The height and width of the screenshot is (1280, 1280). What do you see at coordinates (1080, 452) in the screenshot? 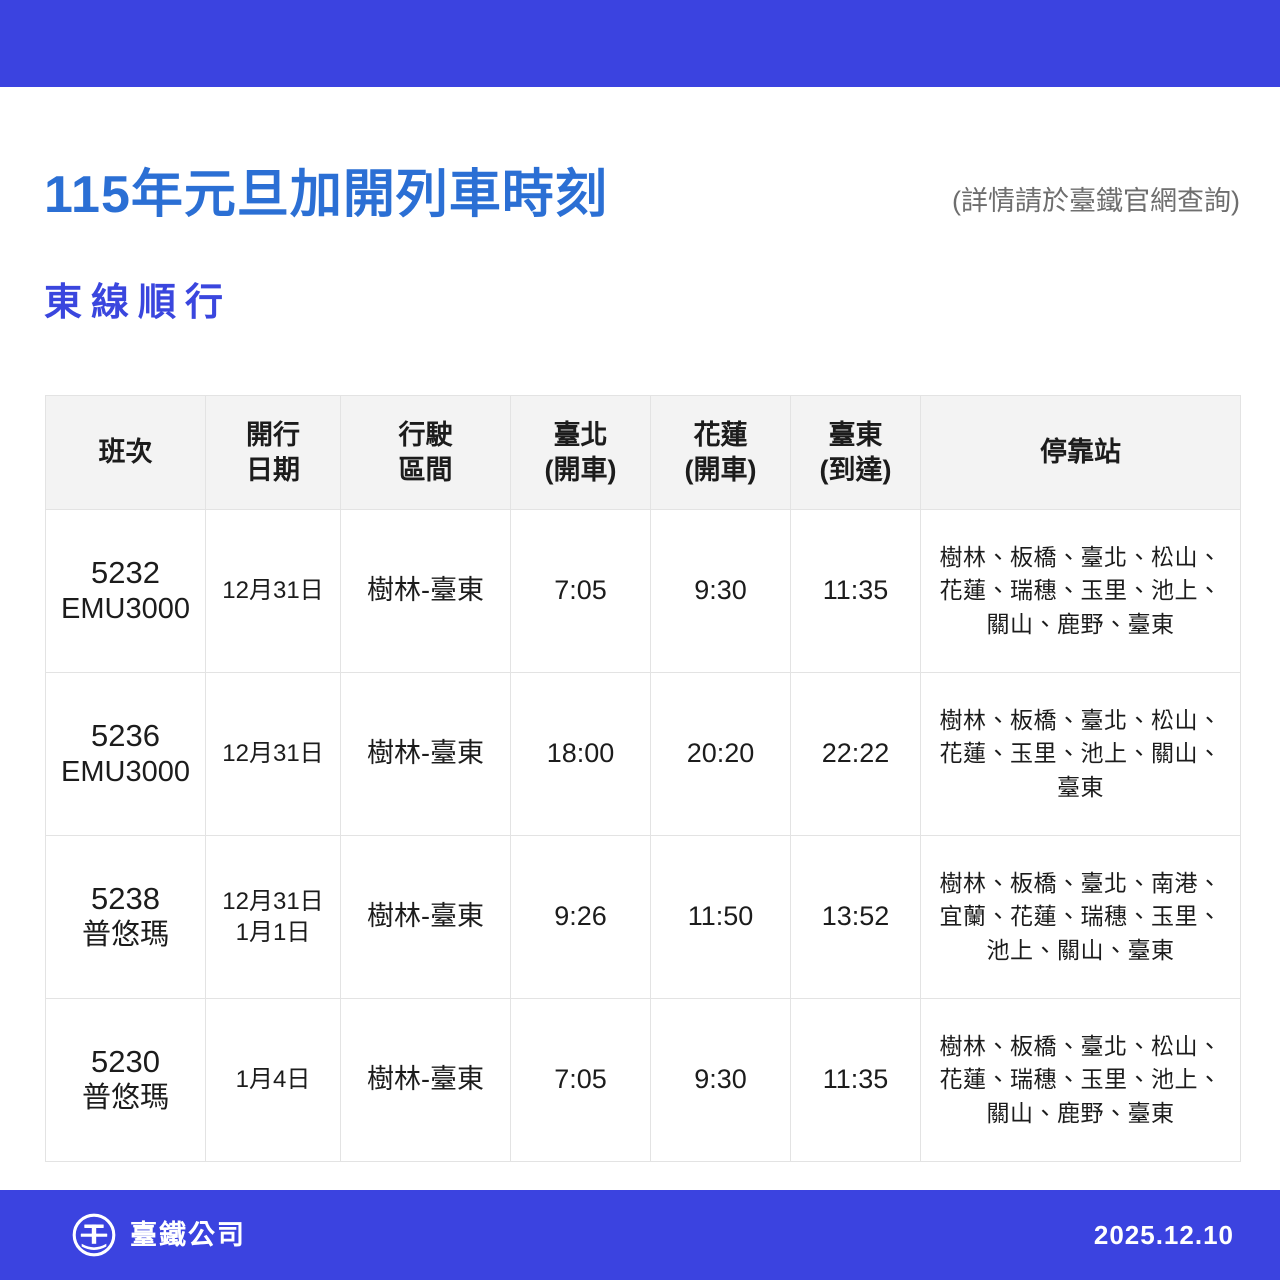
I see `column-header-stops: 停靠站` at bounding box center [1080, 452].